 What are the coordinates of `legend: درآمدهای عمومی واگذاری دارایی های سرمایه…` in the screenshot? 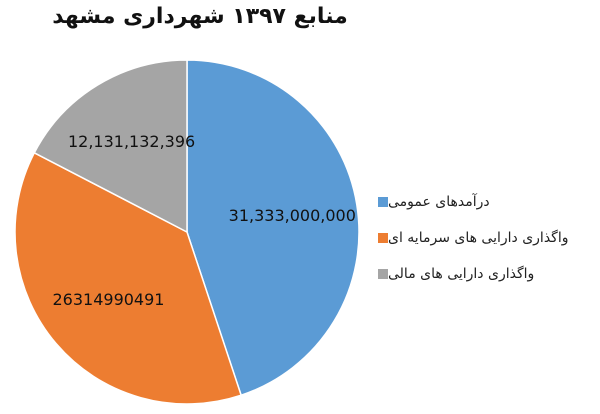 It's located at (485, 244).